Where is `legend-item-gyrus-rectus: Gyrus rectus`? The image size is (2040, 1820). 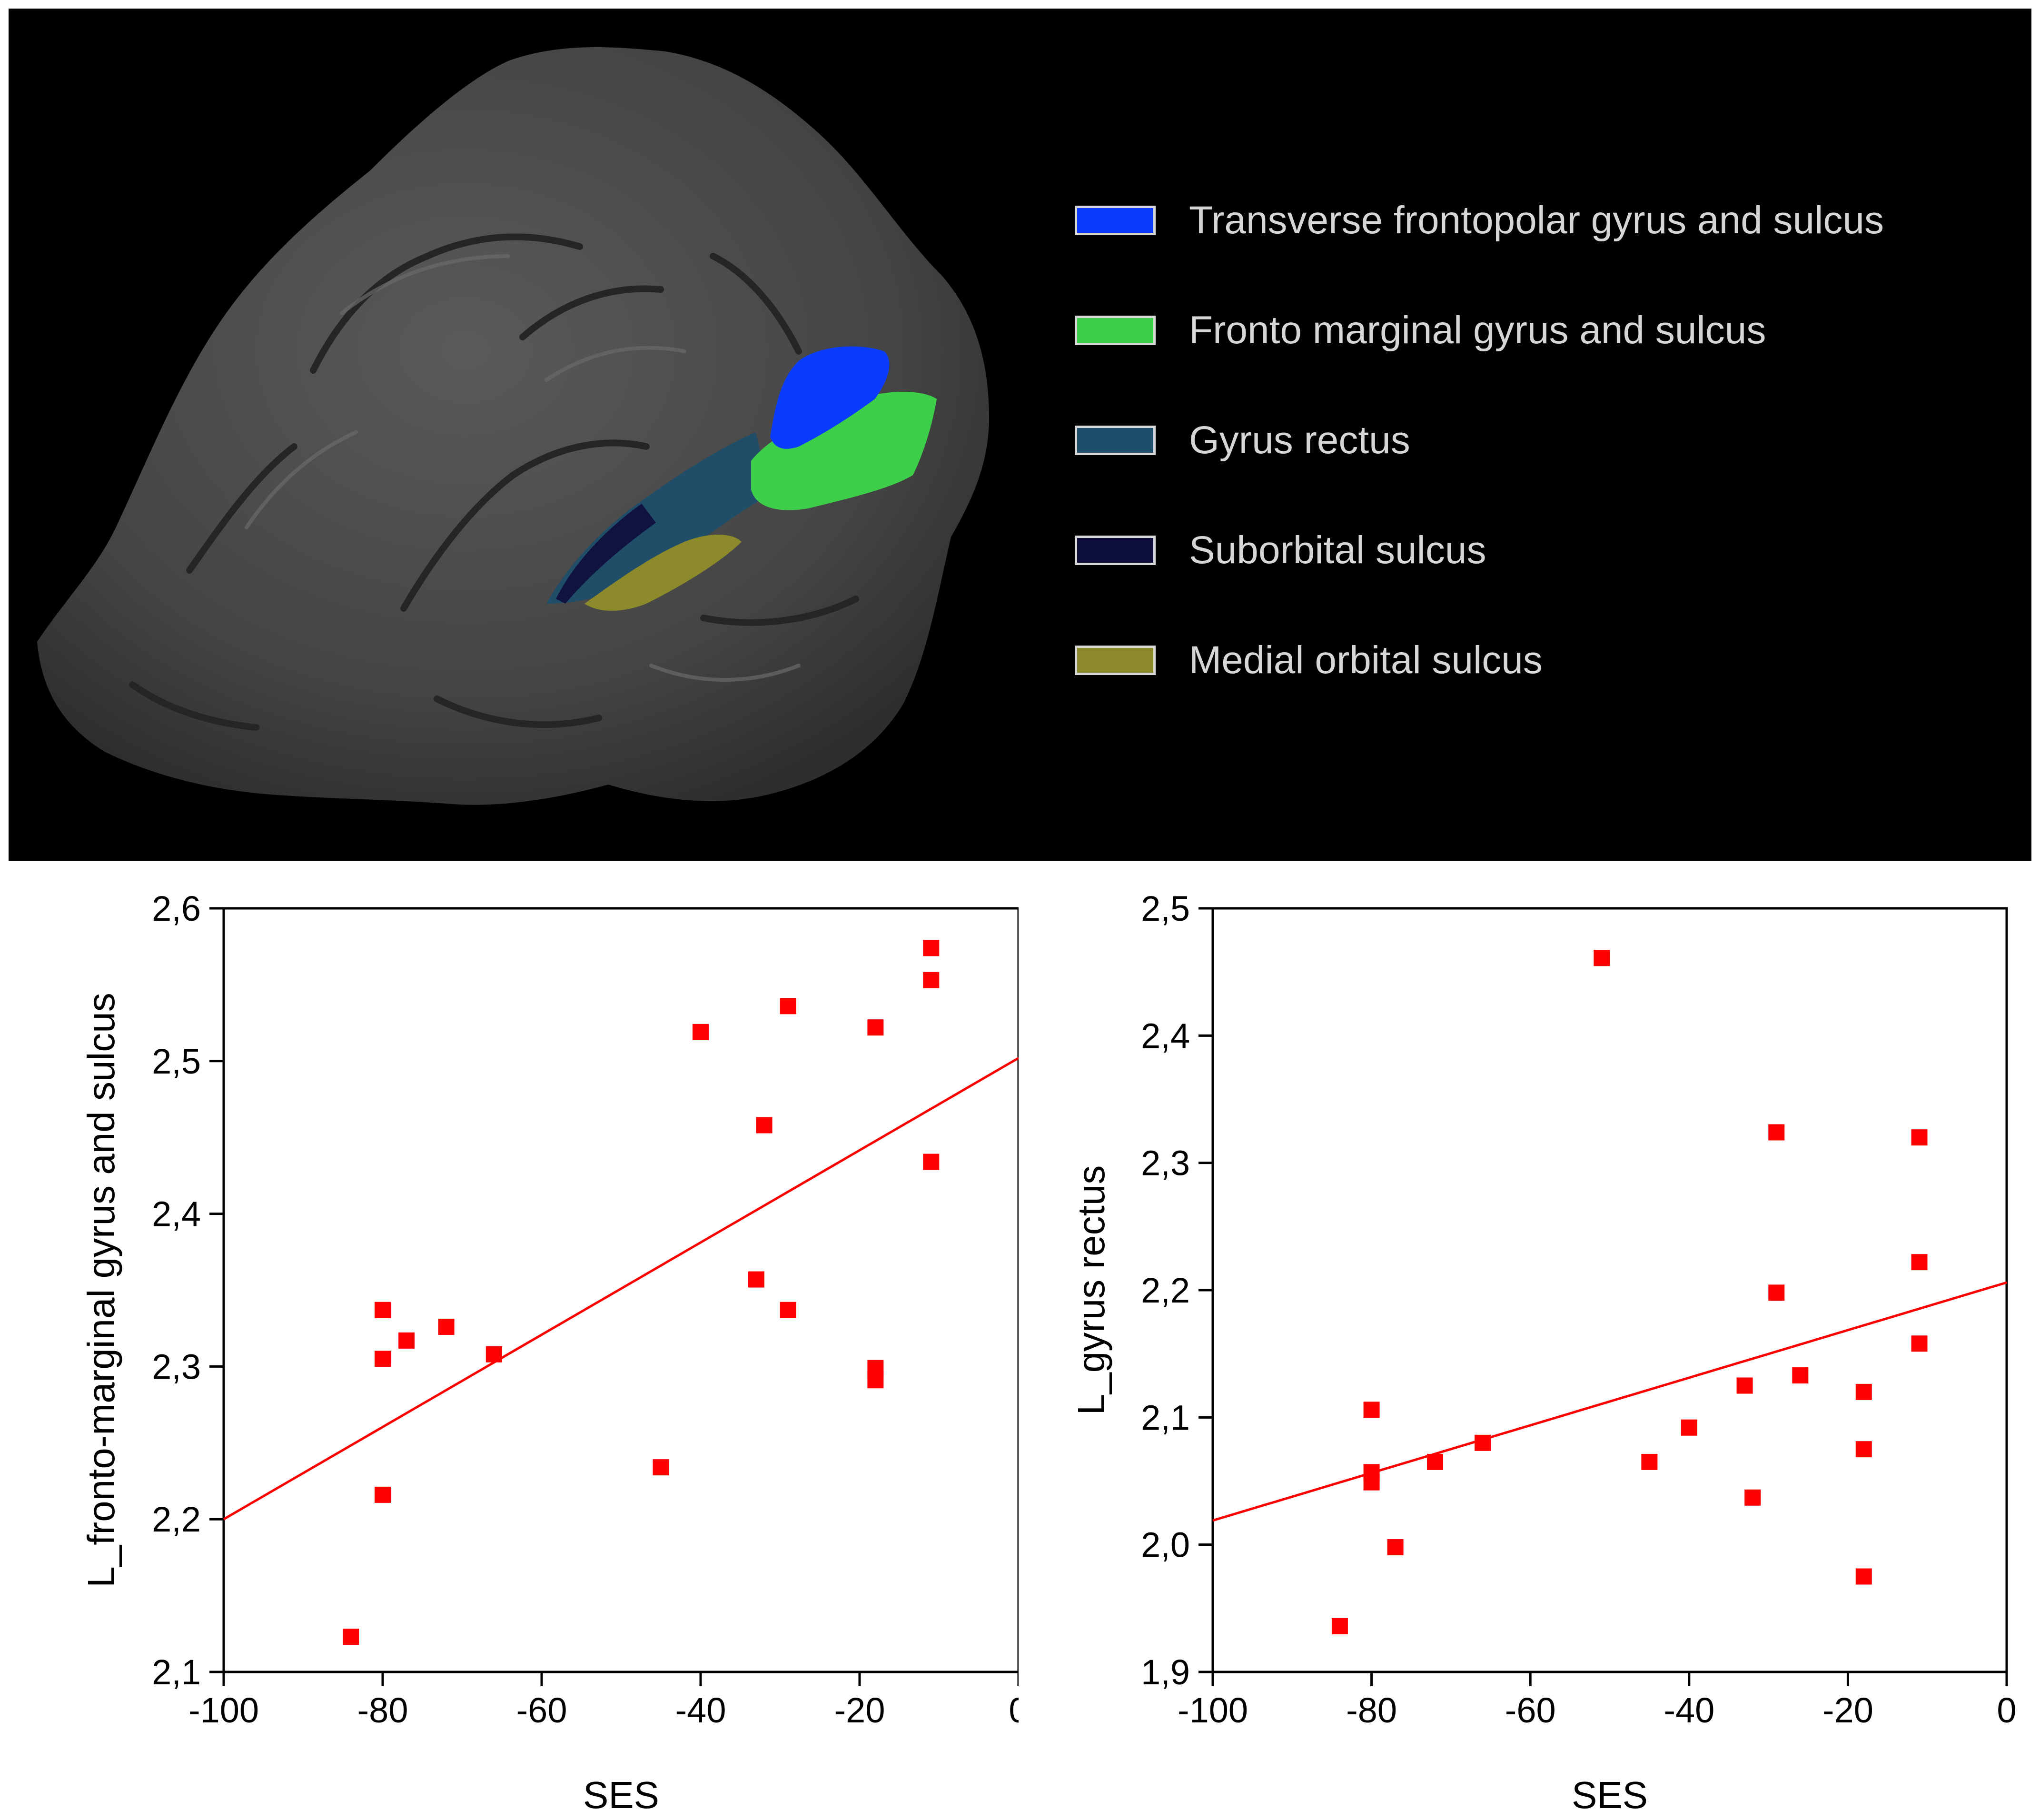
legend-item-gyrus-rectus: Gyrus rectus is located at coordinates (1479, 441).